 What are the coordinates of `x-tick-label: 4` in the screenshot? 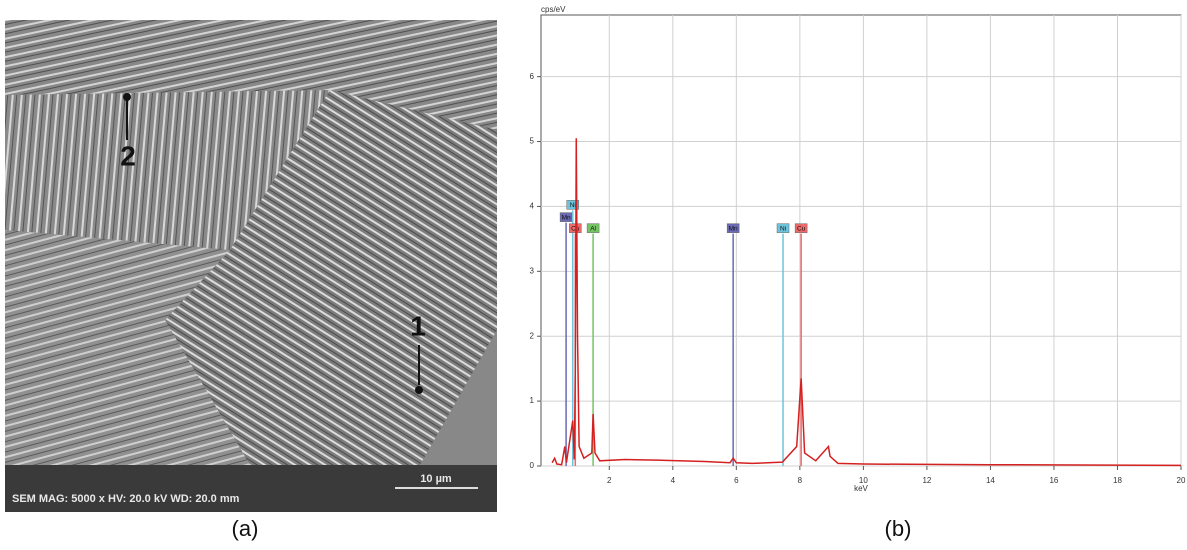 It's located at (673, 480).